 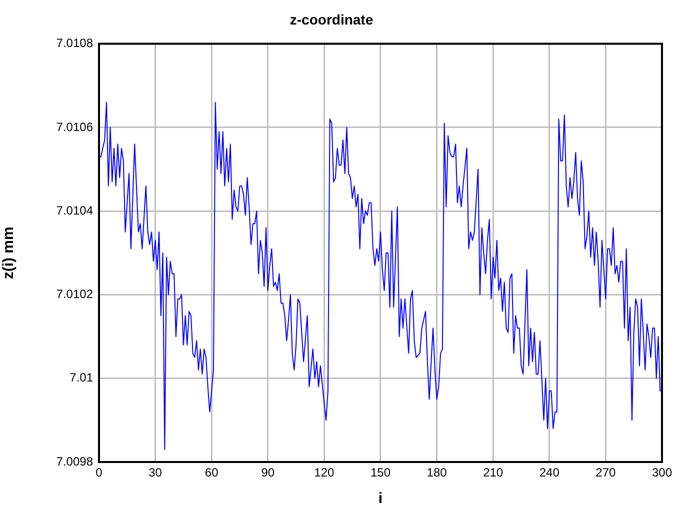 I want to click on x-tick-label: 180, so click(x=437, y=473).